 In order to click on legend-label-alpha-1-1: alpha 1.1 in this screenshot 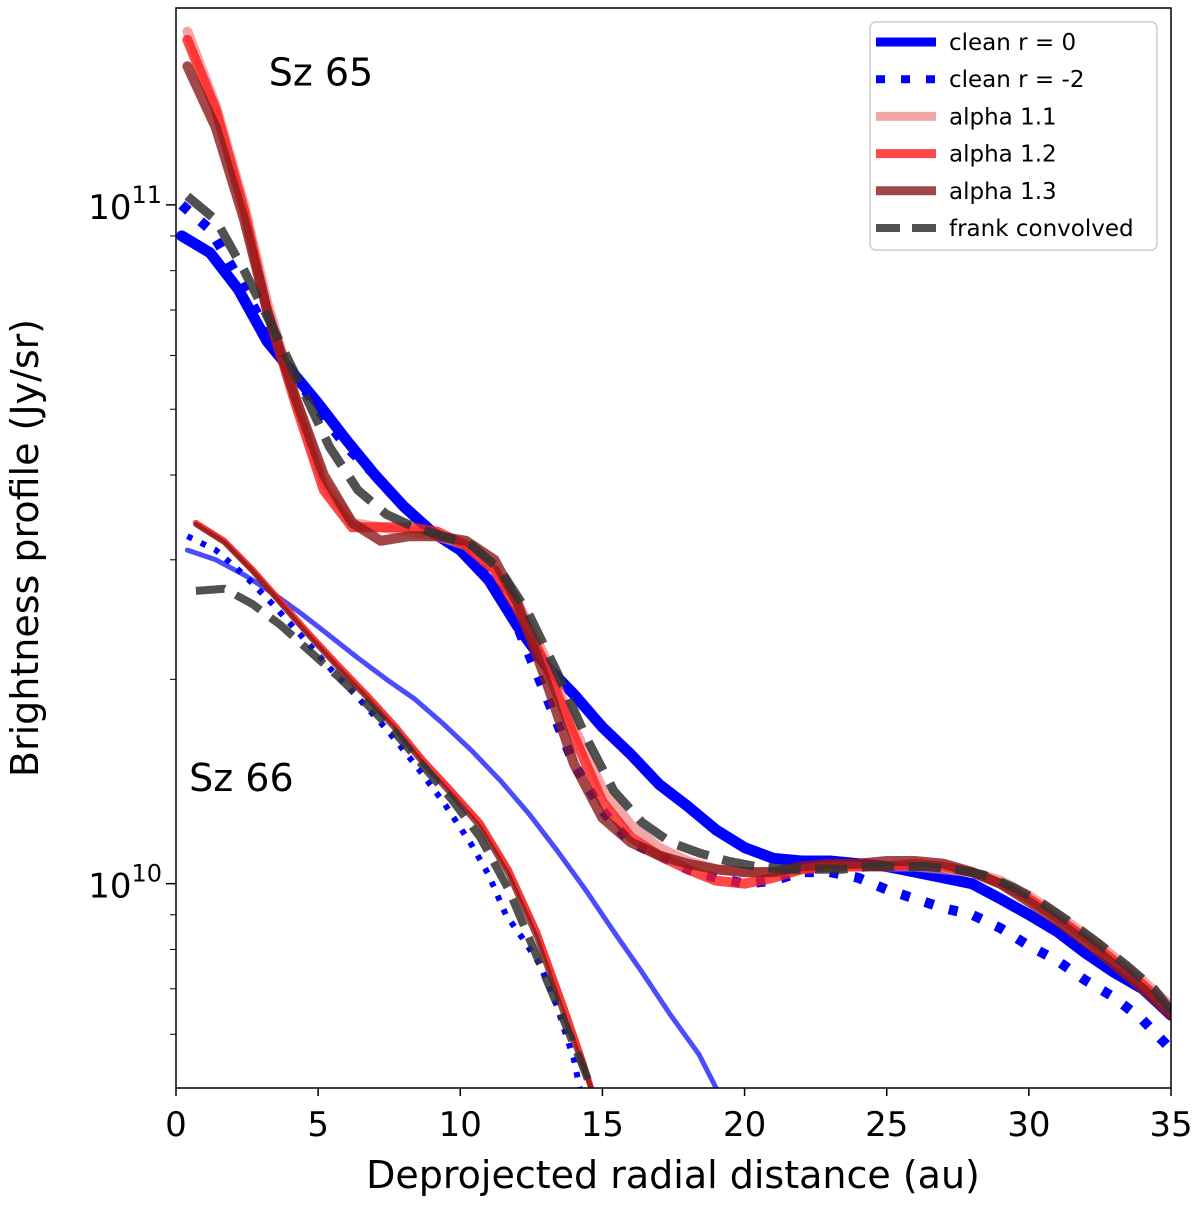, I will do `click(1003, 117)`.